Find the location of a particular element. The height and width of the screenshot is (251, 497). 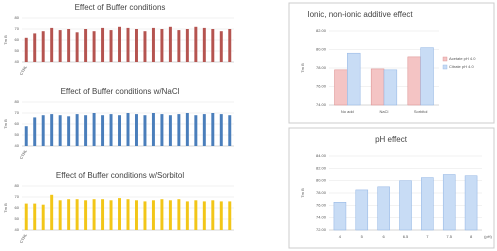

chart-title: Effect of Buffer conditions w/NaCl is located at coordinates (120, 91).